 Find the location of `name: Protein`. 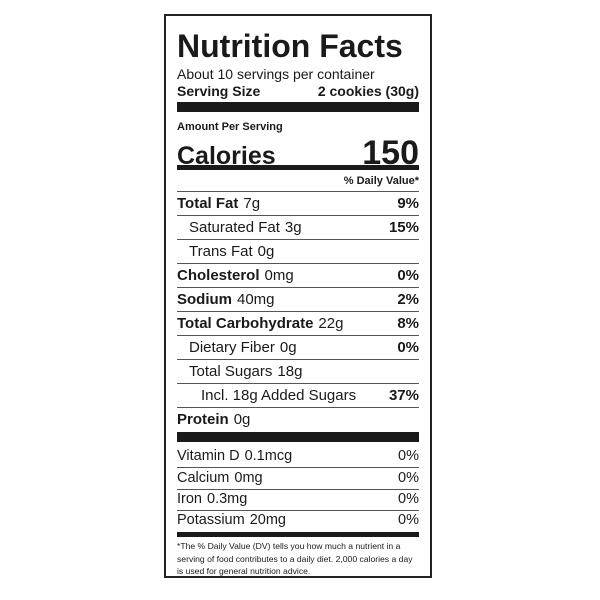

name: Protein is located at coordinates (203, 419).